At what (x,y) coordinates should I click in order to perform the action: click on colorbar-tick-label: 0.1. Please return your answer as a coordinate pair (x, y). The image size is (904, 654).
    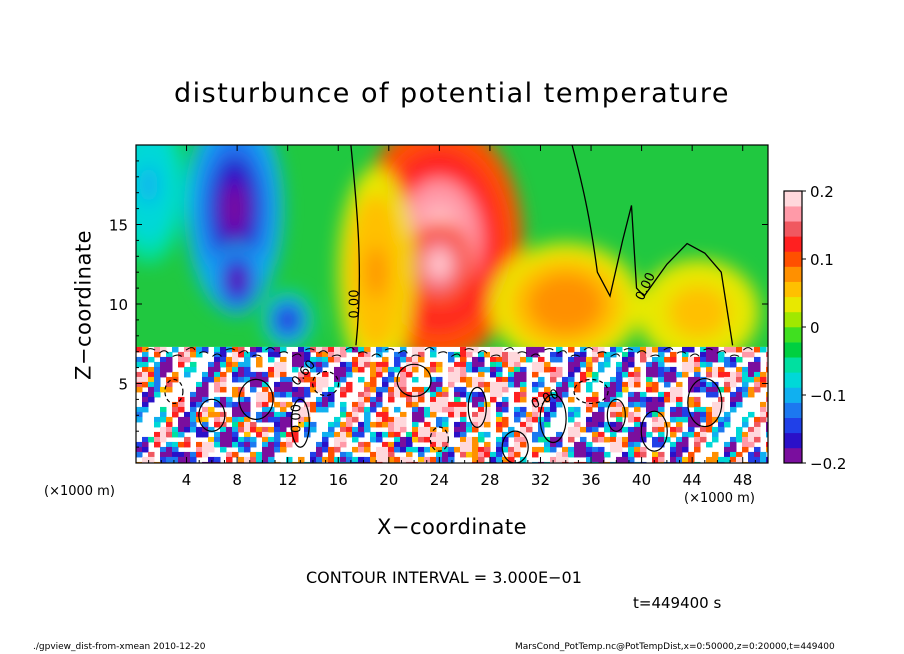
    Looking at the image, I should click on (822, 260).